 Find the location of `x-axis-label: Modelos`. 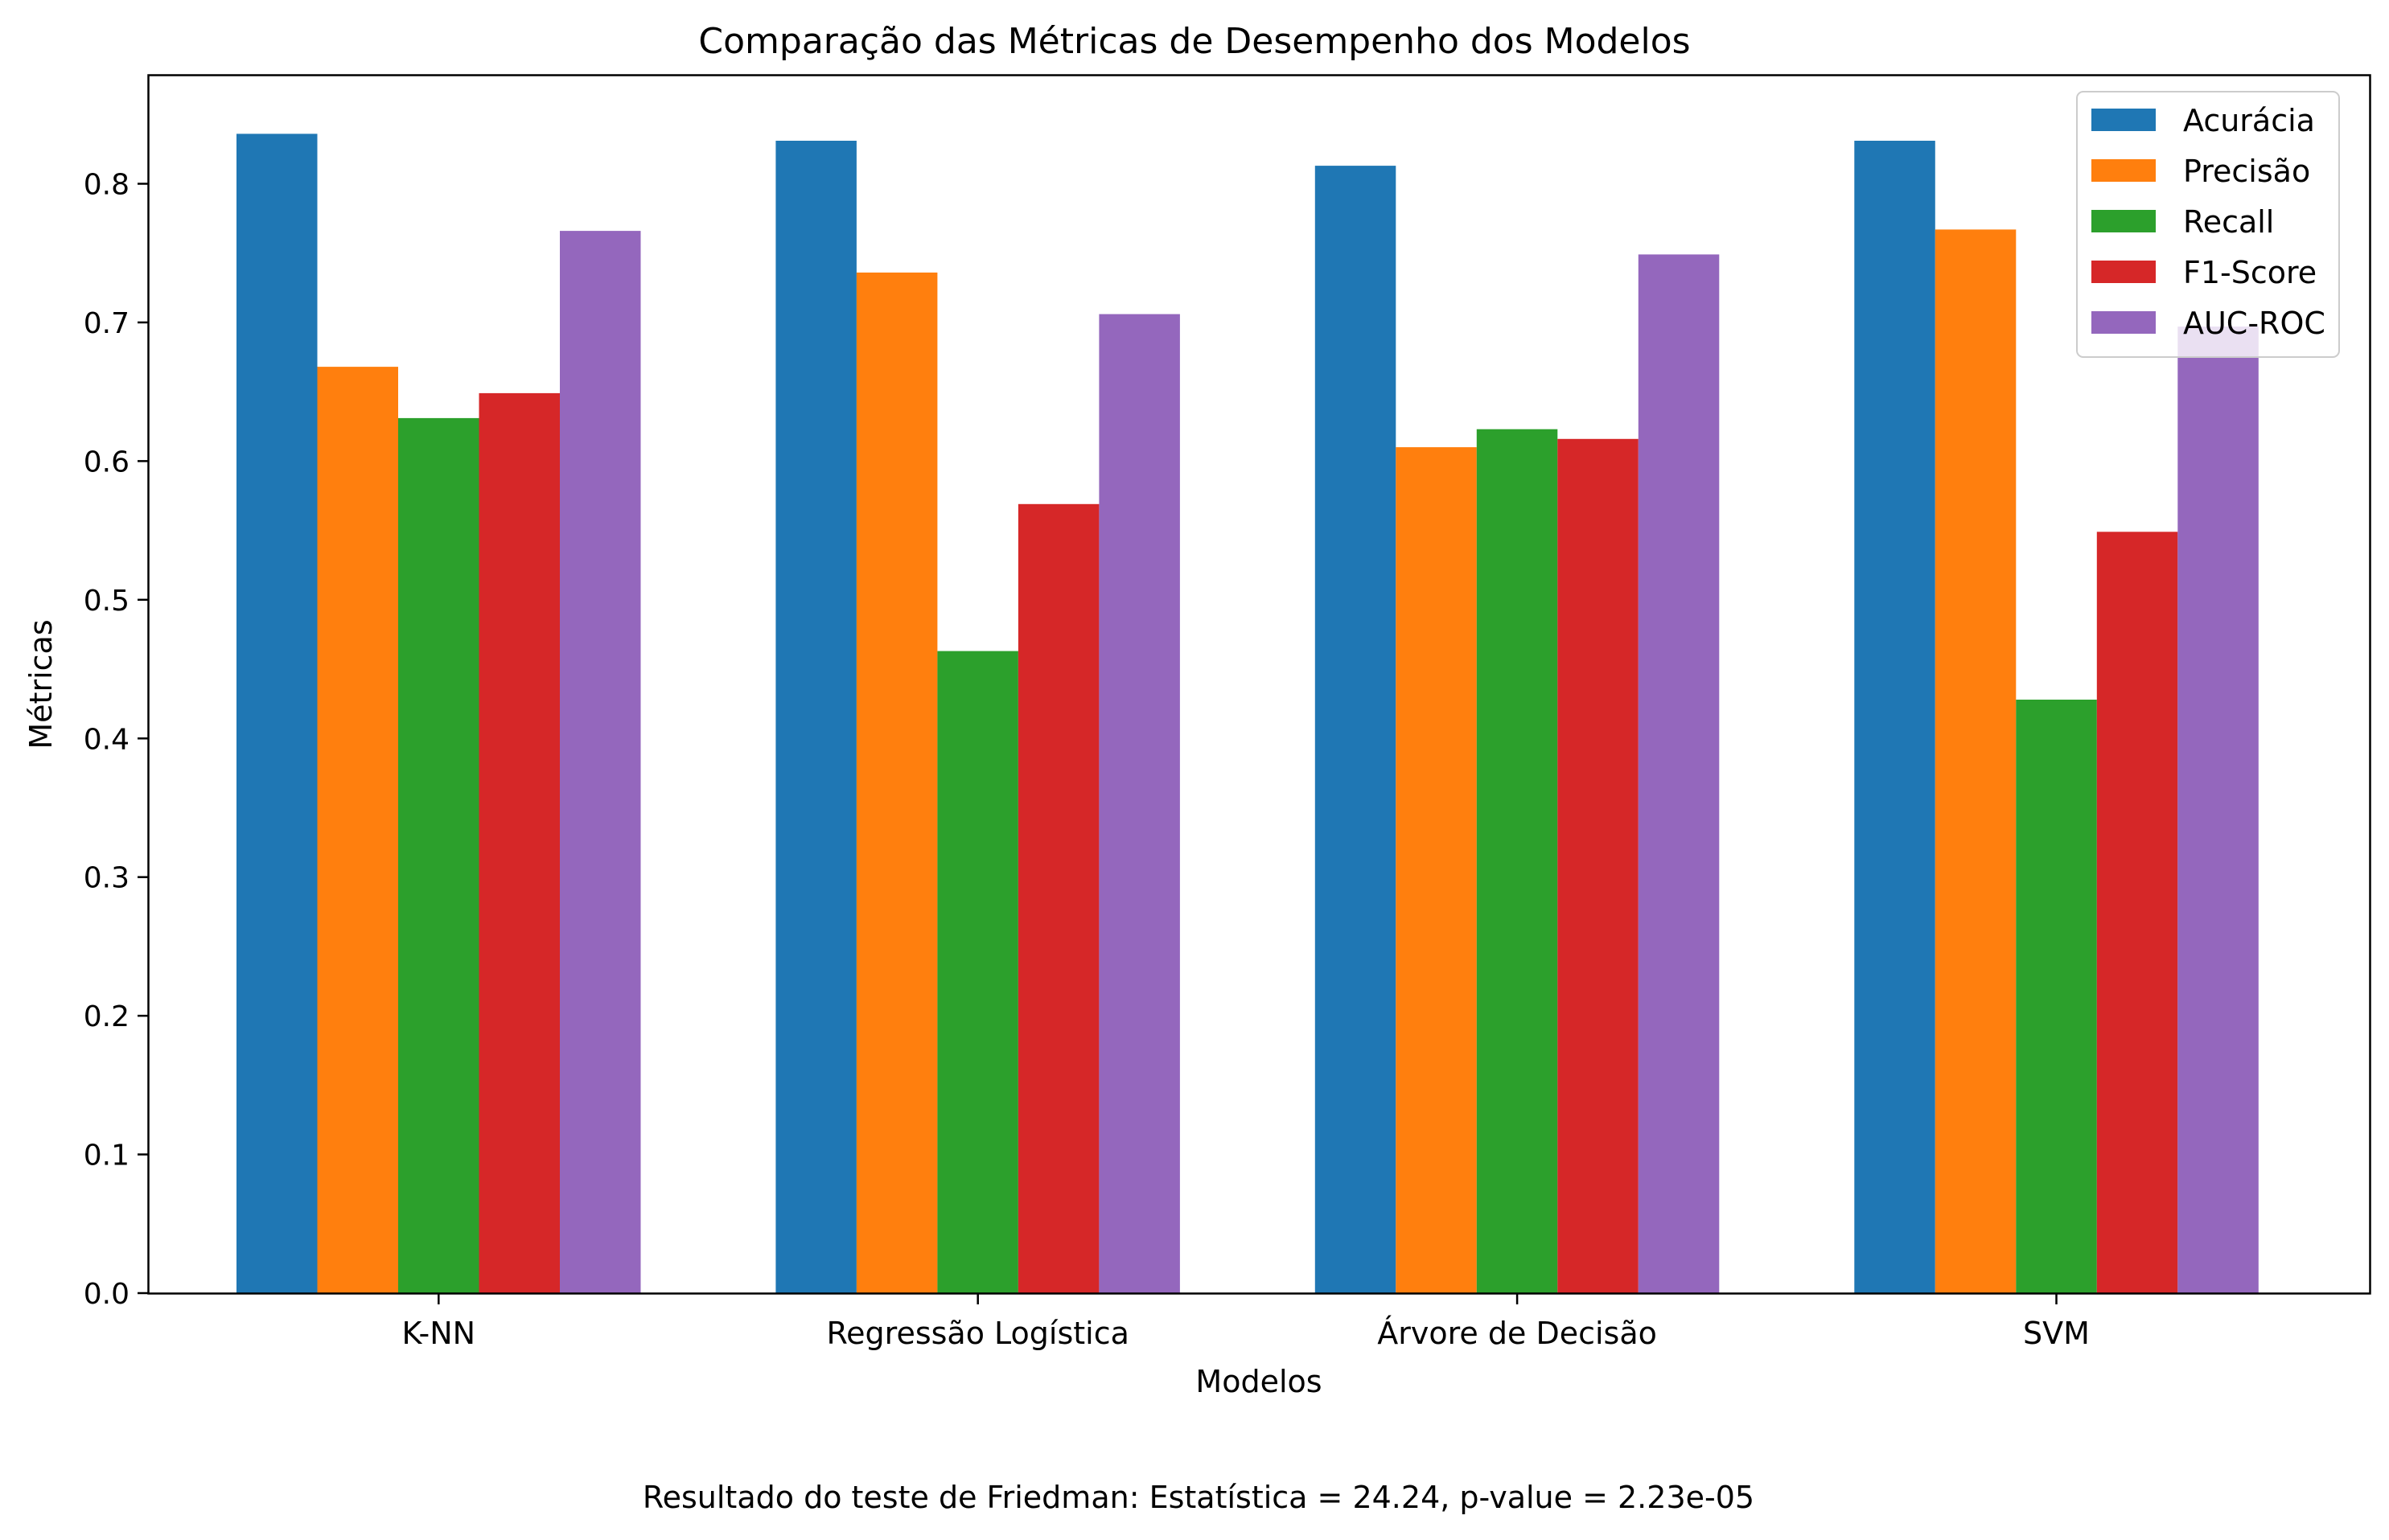

x-axis-label: Modelos is located at coordinates (1258, 1381).